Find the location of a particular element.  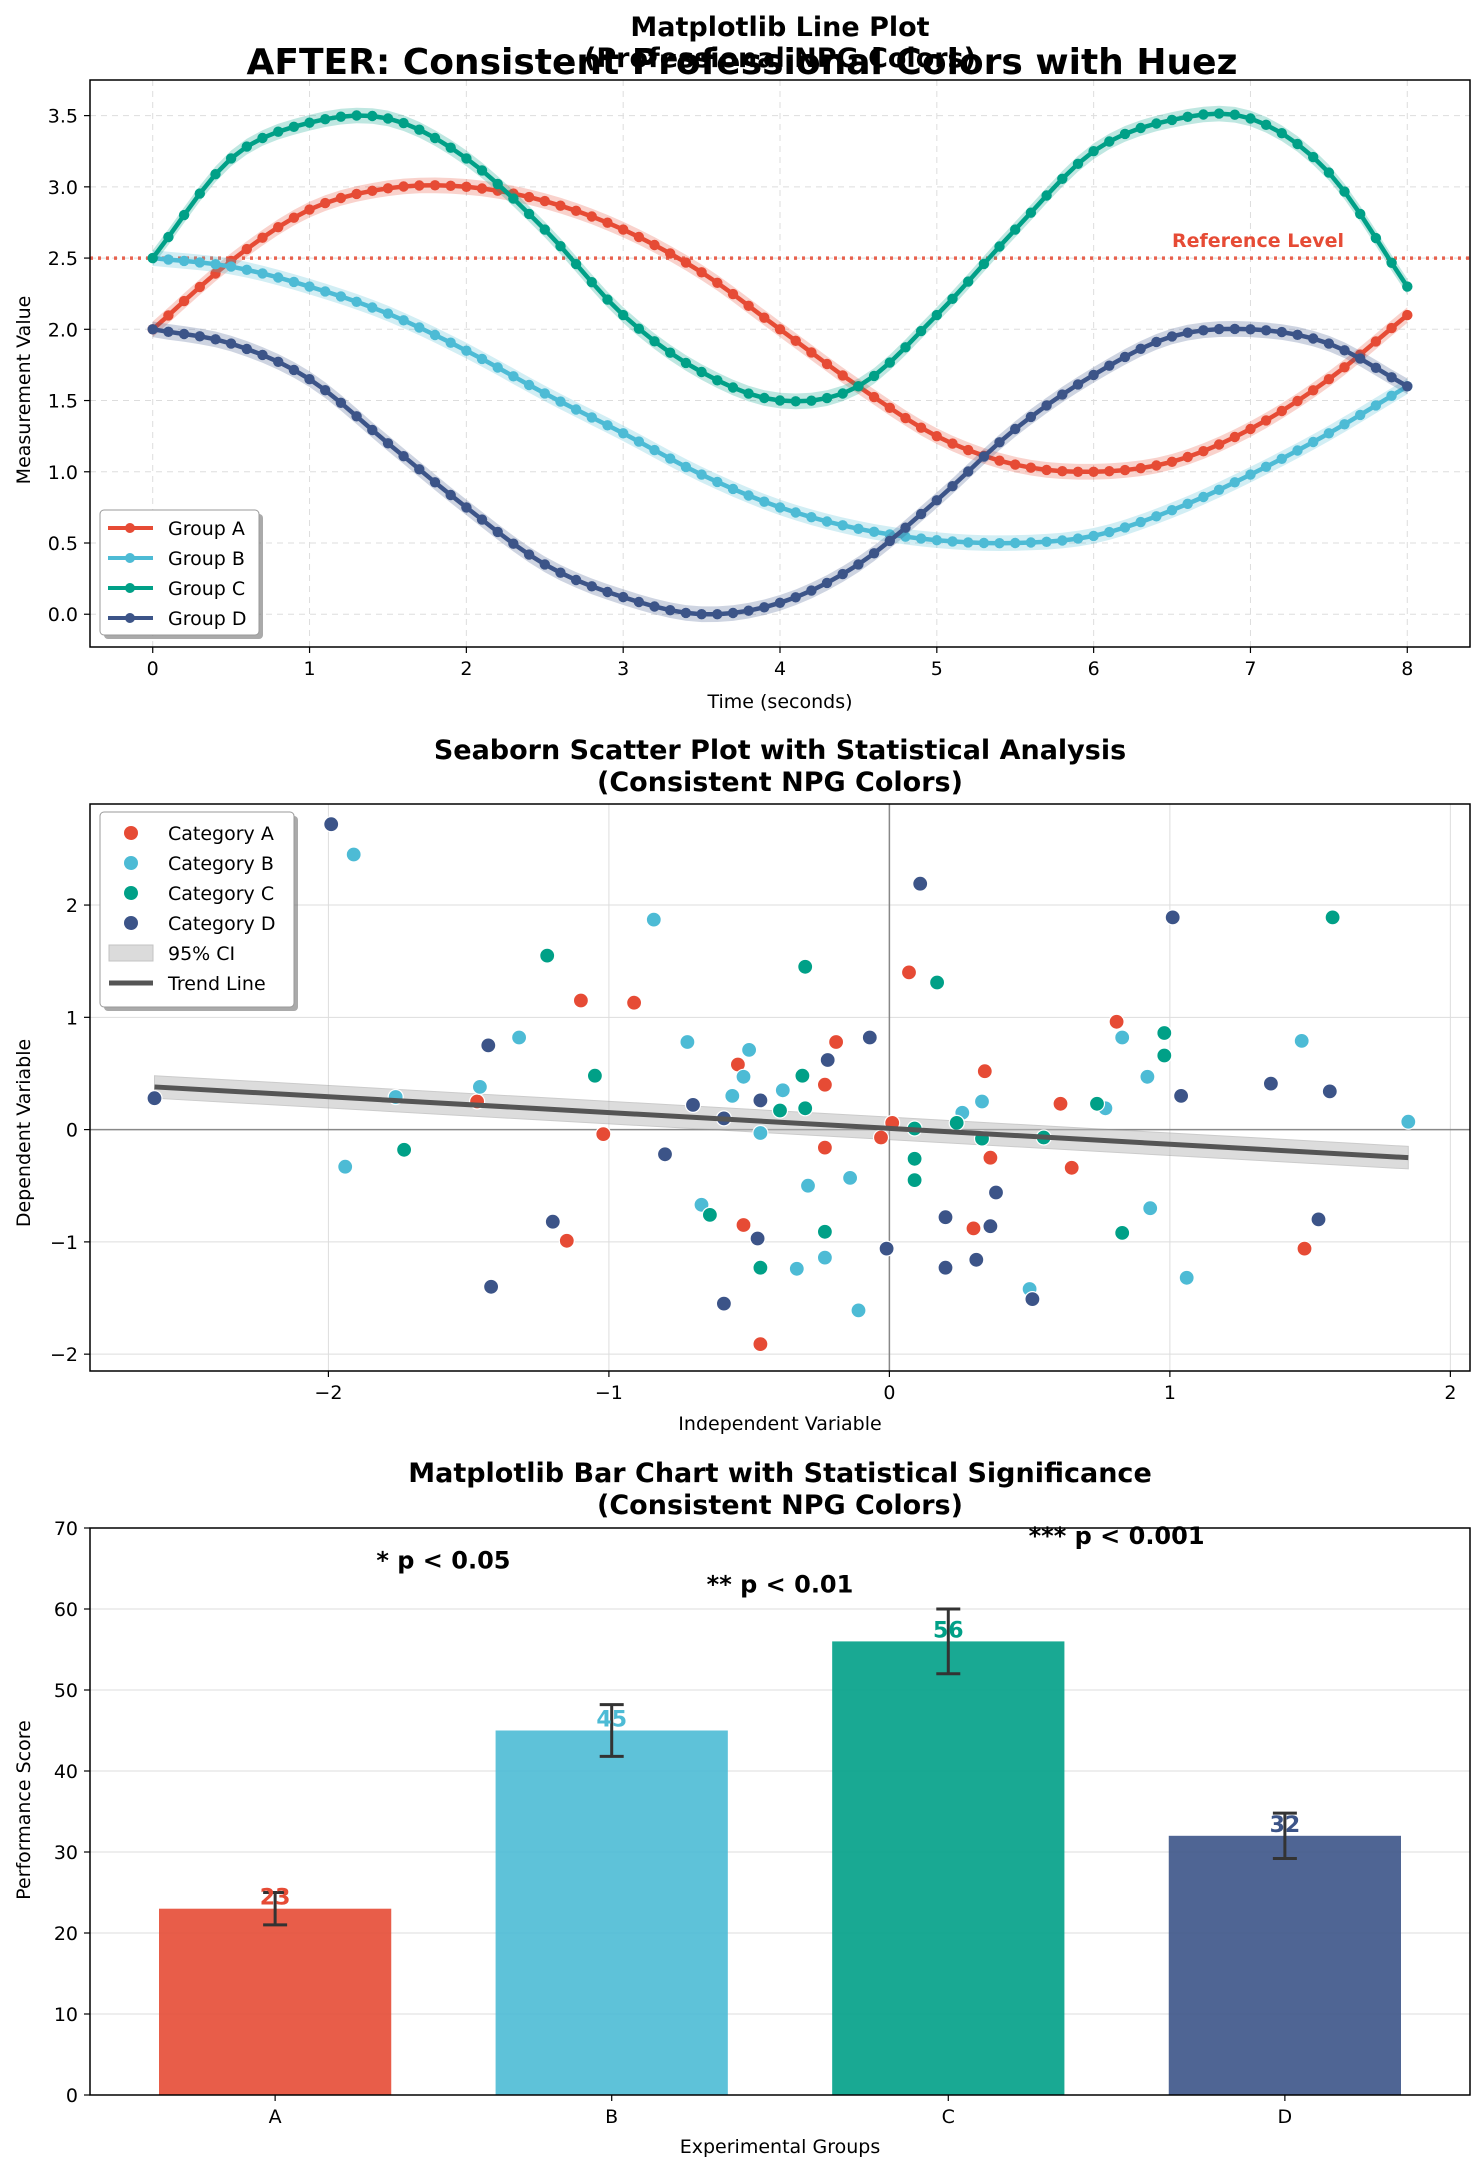

x-tick-label: 0 is located at coordinates (153, 669).